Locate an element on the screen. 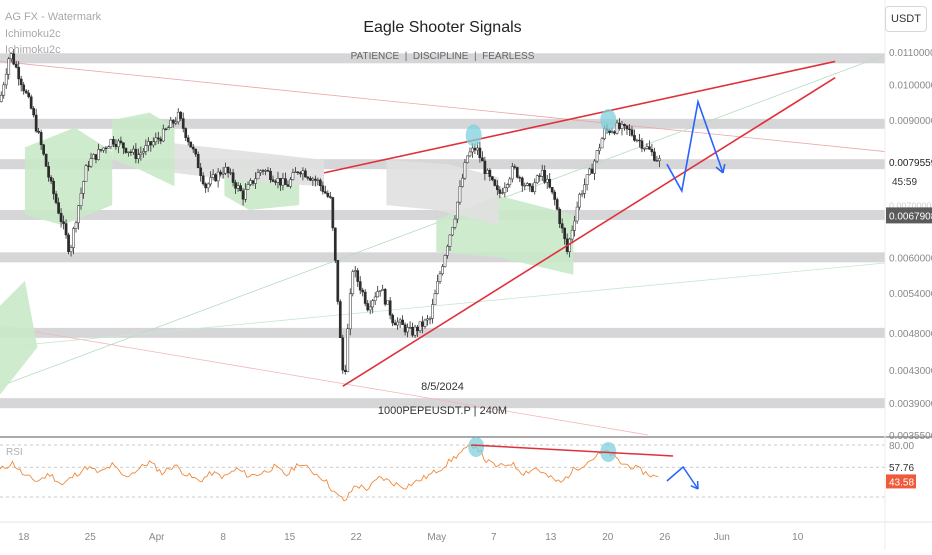 This screenshot has width=932, height=555. time-tick-label: 18 is located at coordinates (24, 537).